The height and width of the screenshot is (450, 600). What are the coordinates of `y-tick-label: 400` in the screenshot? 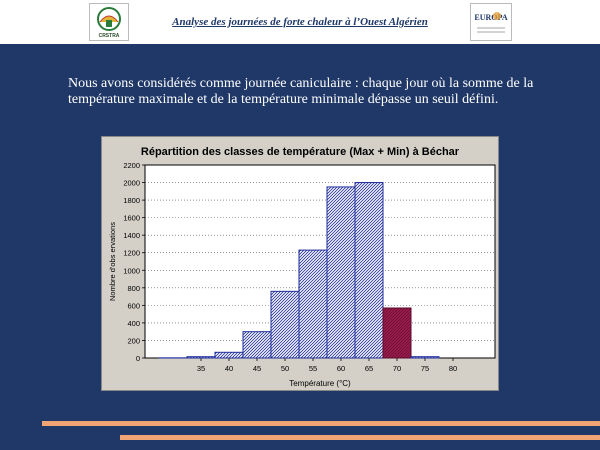 It's located at (133, 323).